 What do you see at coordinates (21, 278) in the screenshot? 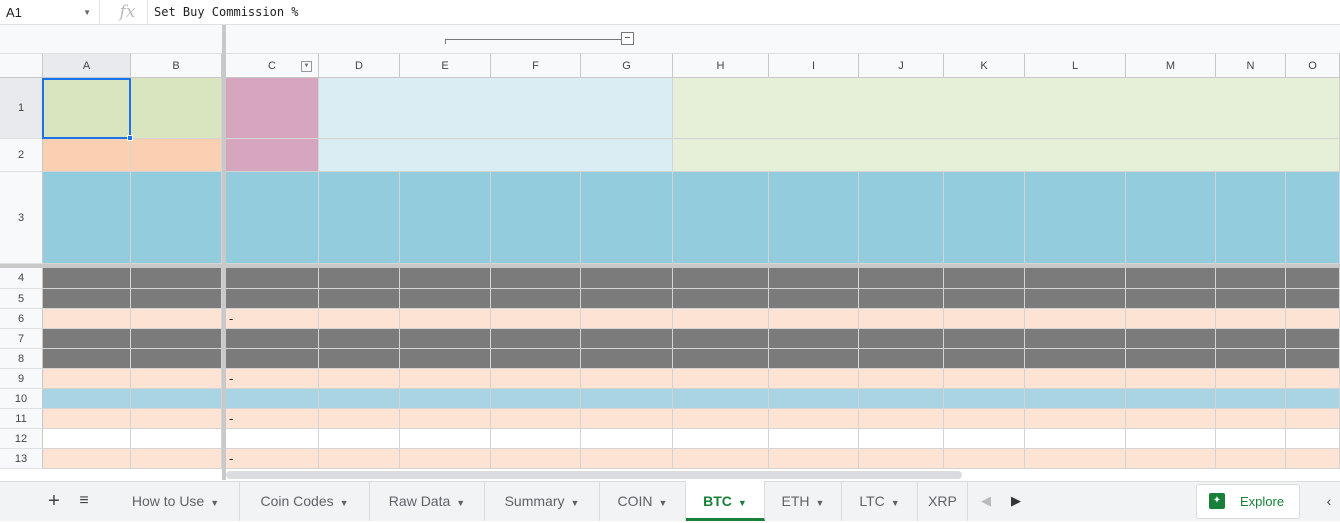
I see `row-header-4: 4` at bounding box center [21, 278].